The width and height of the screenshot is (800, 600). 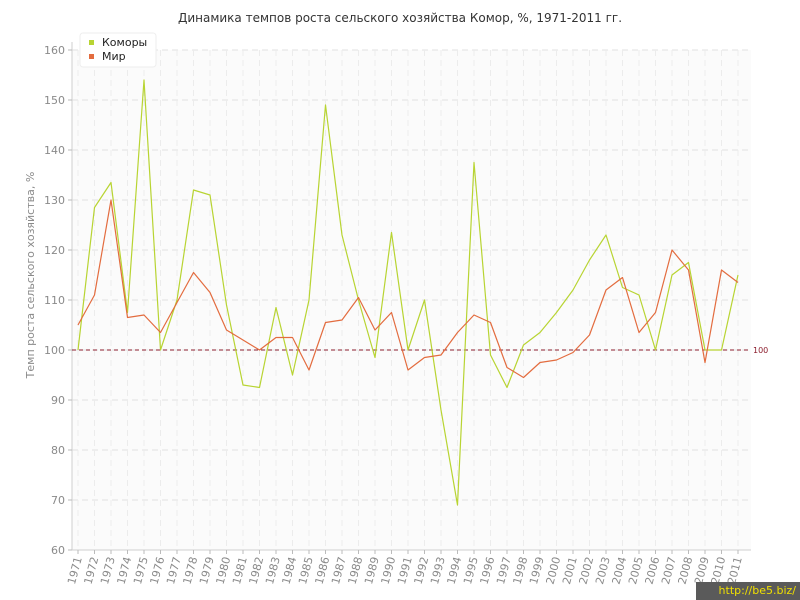 What do you see at coordinates (30, 276) in the screenshot?
I see `y-axis-label: Темп роста сельского хозяйства, %` at bounding box center [30, 276].